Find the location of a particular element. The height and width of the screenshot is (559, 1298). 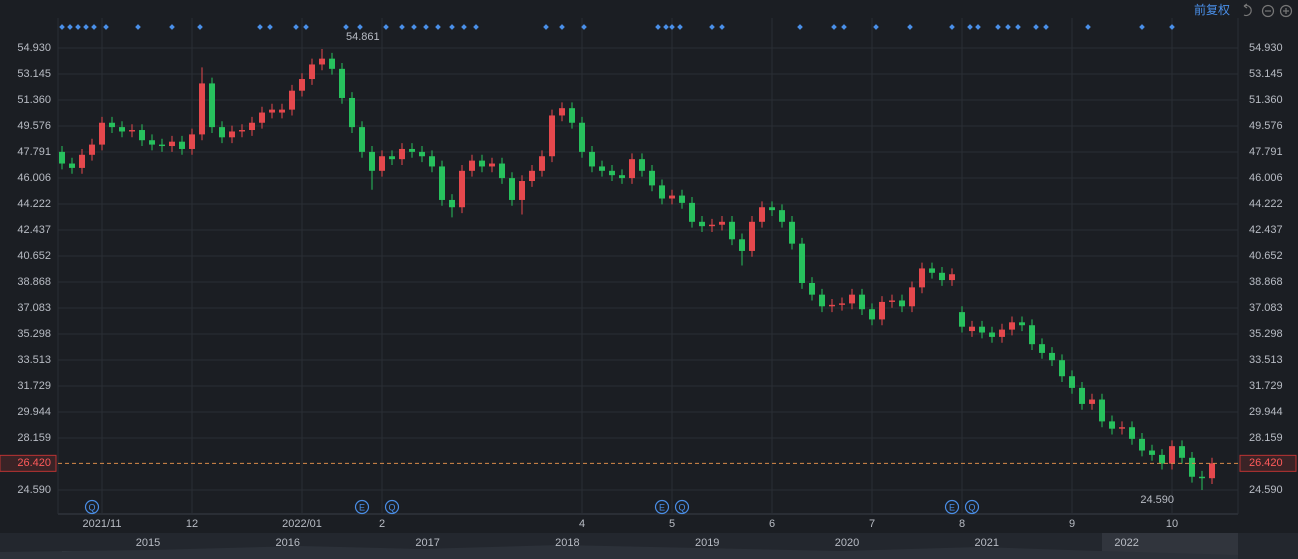

zoom-in-icon-plus is located at coordinates (1286, 11).